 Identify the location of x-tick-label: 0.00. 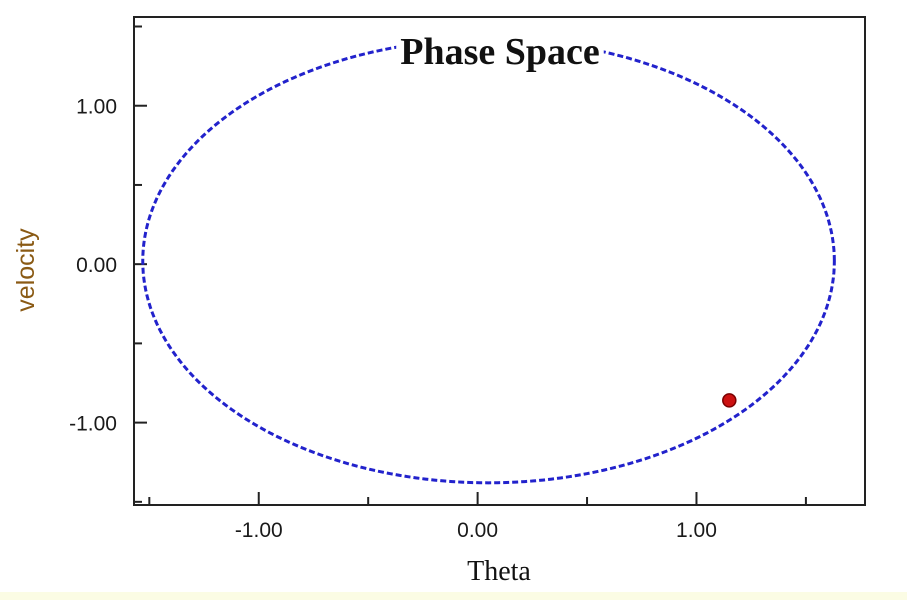
(477, 530).